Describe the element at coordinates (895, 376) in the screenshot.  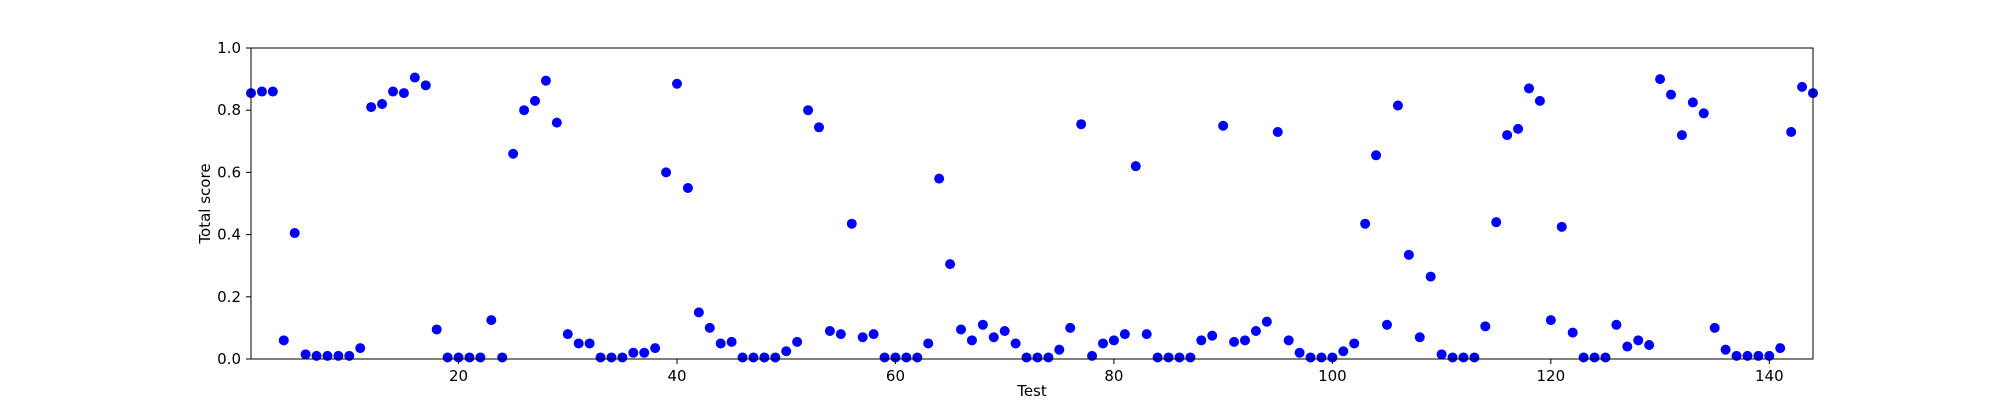
I see `x-tick-label: 60` at that location.